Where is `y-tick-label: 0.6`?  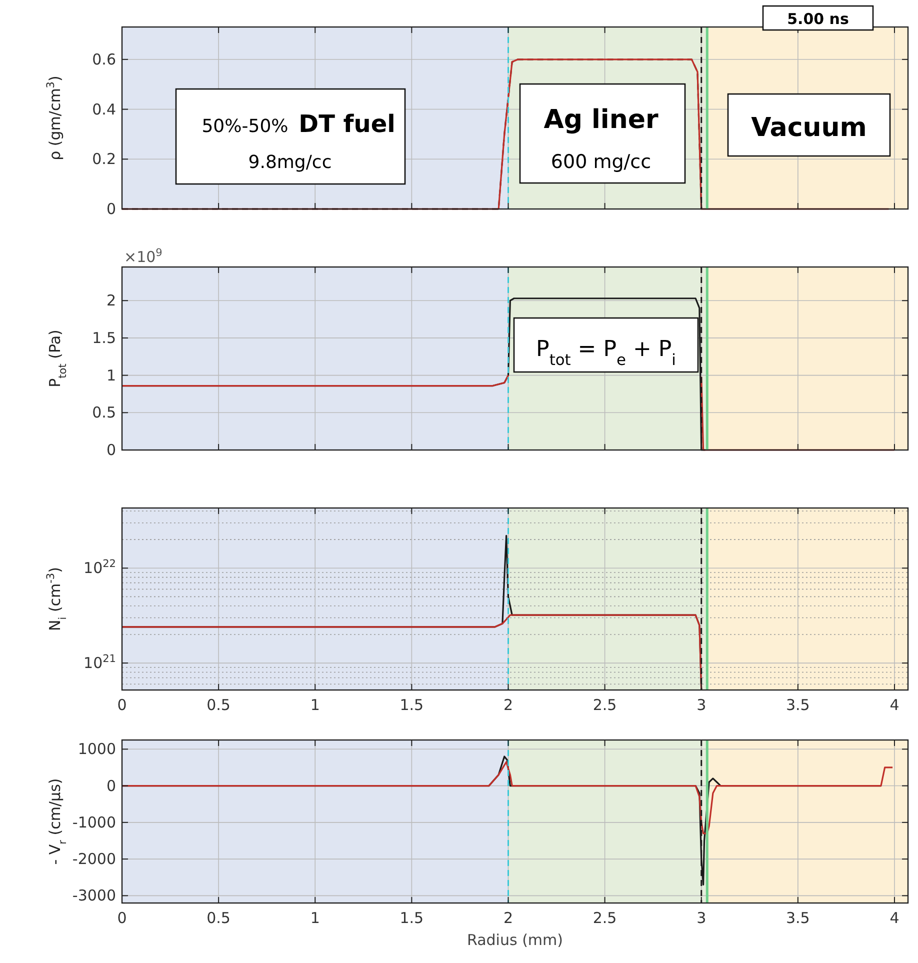 y-tick-label: 0.6 is located at coordinates (104, 59).